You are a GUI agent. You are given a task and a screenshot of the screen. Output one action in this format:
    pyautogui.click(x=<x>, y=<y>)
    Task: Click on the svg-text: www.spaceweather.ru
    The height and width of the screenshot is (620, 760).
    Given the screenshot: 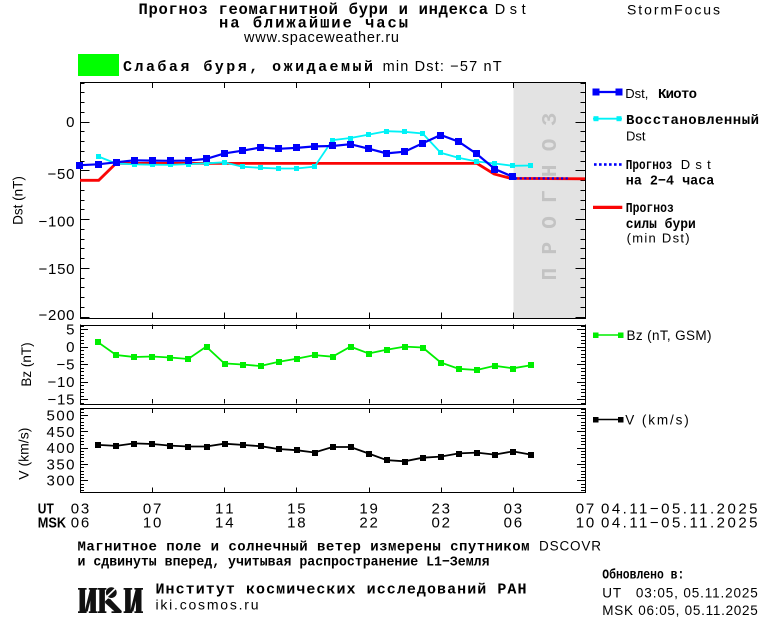 What is the action you would take?
    pyautogui.click(x=321, y=38)
    